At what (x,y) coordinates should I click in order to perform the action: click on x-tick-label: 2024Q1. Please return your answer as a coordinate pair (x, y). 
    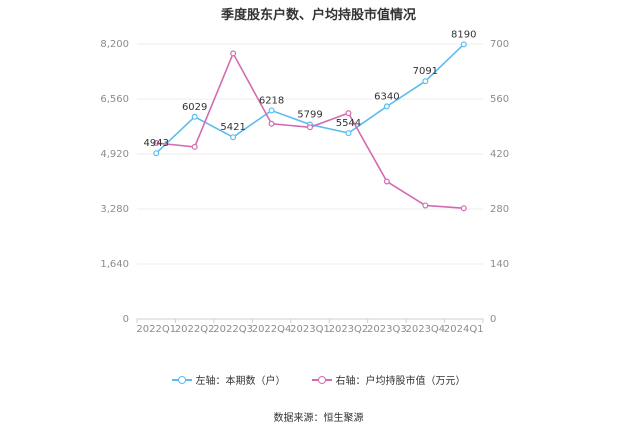
    Looking at the image, I should click on (464, 329).